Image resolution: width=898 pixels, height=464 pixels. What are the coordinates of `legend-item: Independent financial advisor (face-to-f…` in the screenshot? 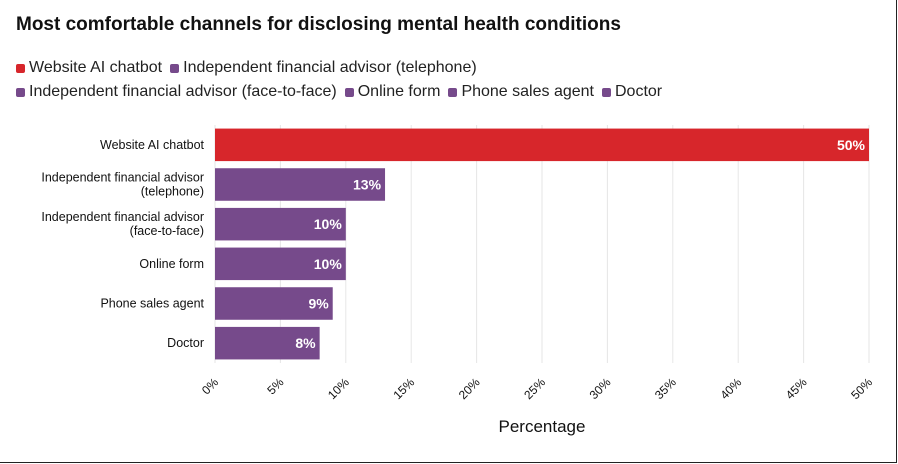 It's located at (176, 92).